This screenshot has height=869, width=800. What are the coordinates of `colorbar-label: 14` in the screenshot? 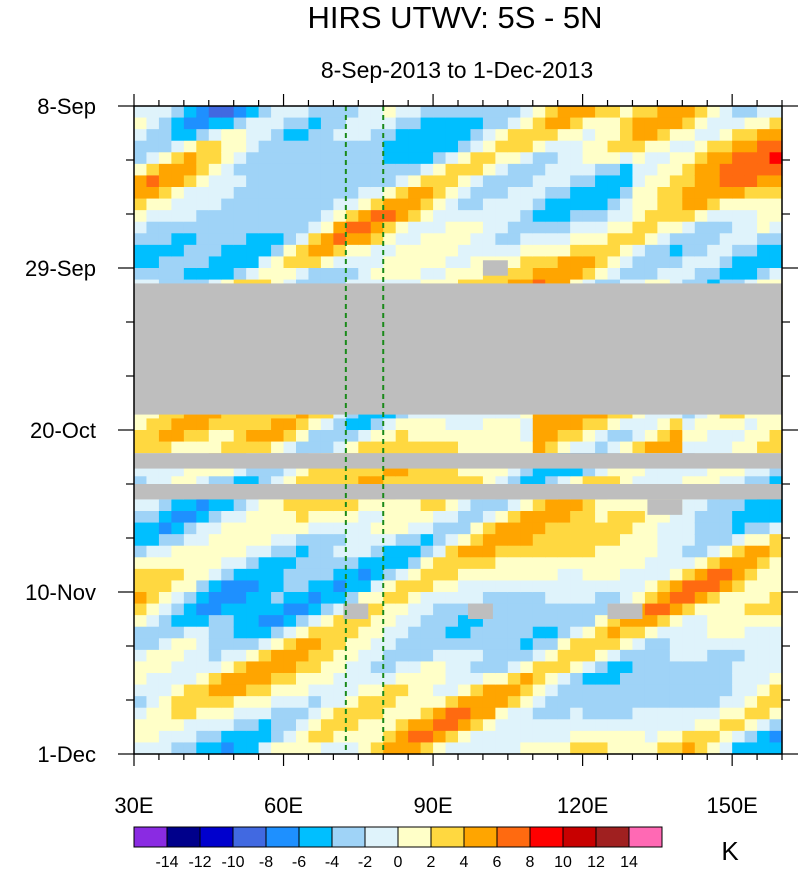 It's located at (629, 861).